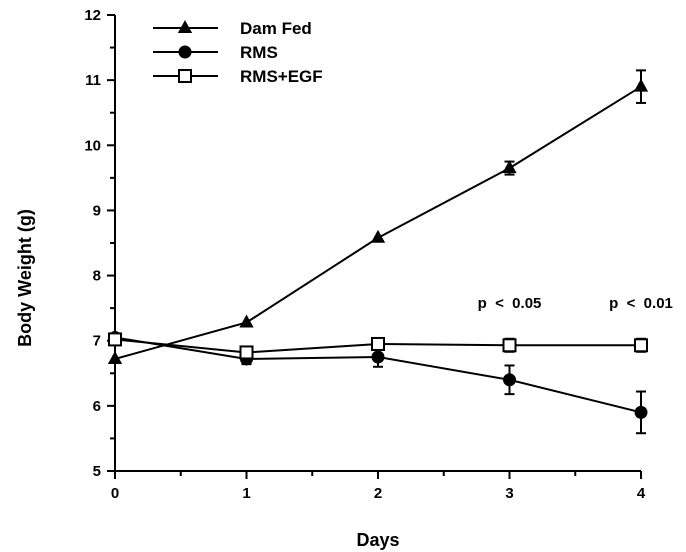  I want to click on legend-label: Dam Fed, so click(276, 28).